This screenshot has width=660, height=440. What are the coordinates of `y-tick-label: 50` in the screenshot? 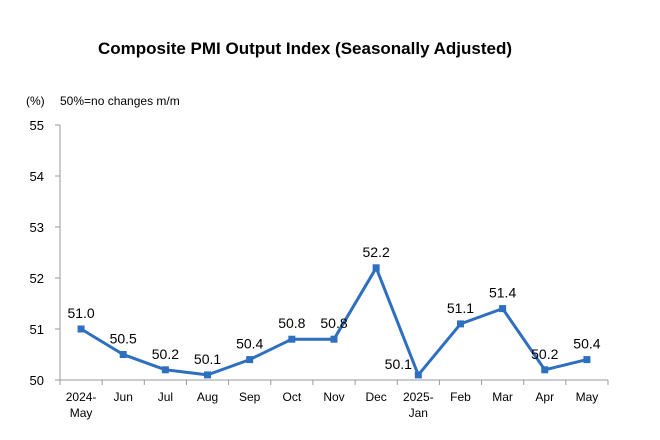 It's located at (37, 380).